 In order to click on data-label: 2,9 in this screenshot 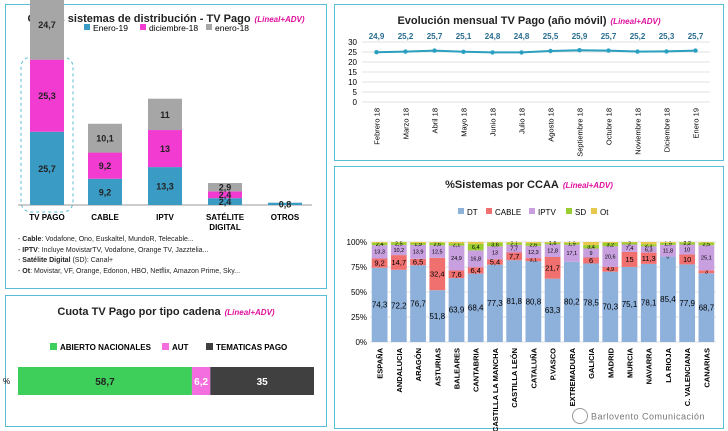, I will do `click(225, 188)`.